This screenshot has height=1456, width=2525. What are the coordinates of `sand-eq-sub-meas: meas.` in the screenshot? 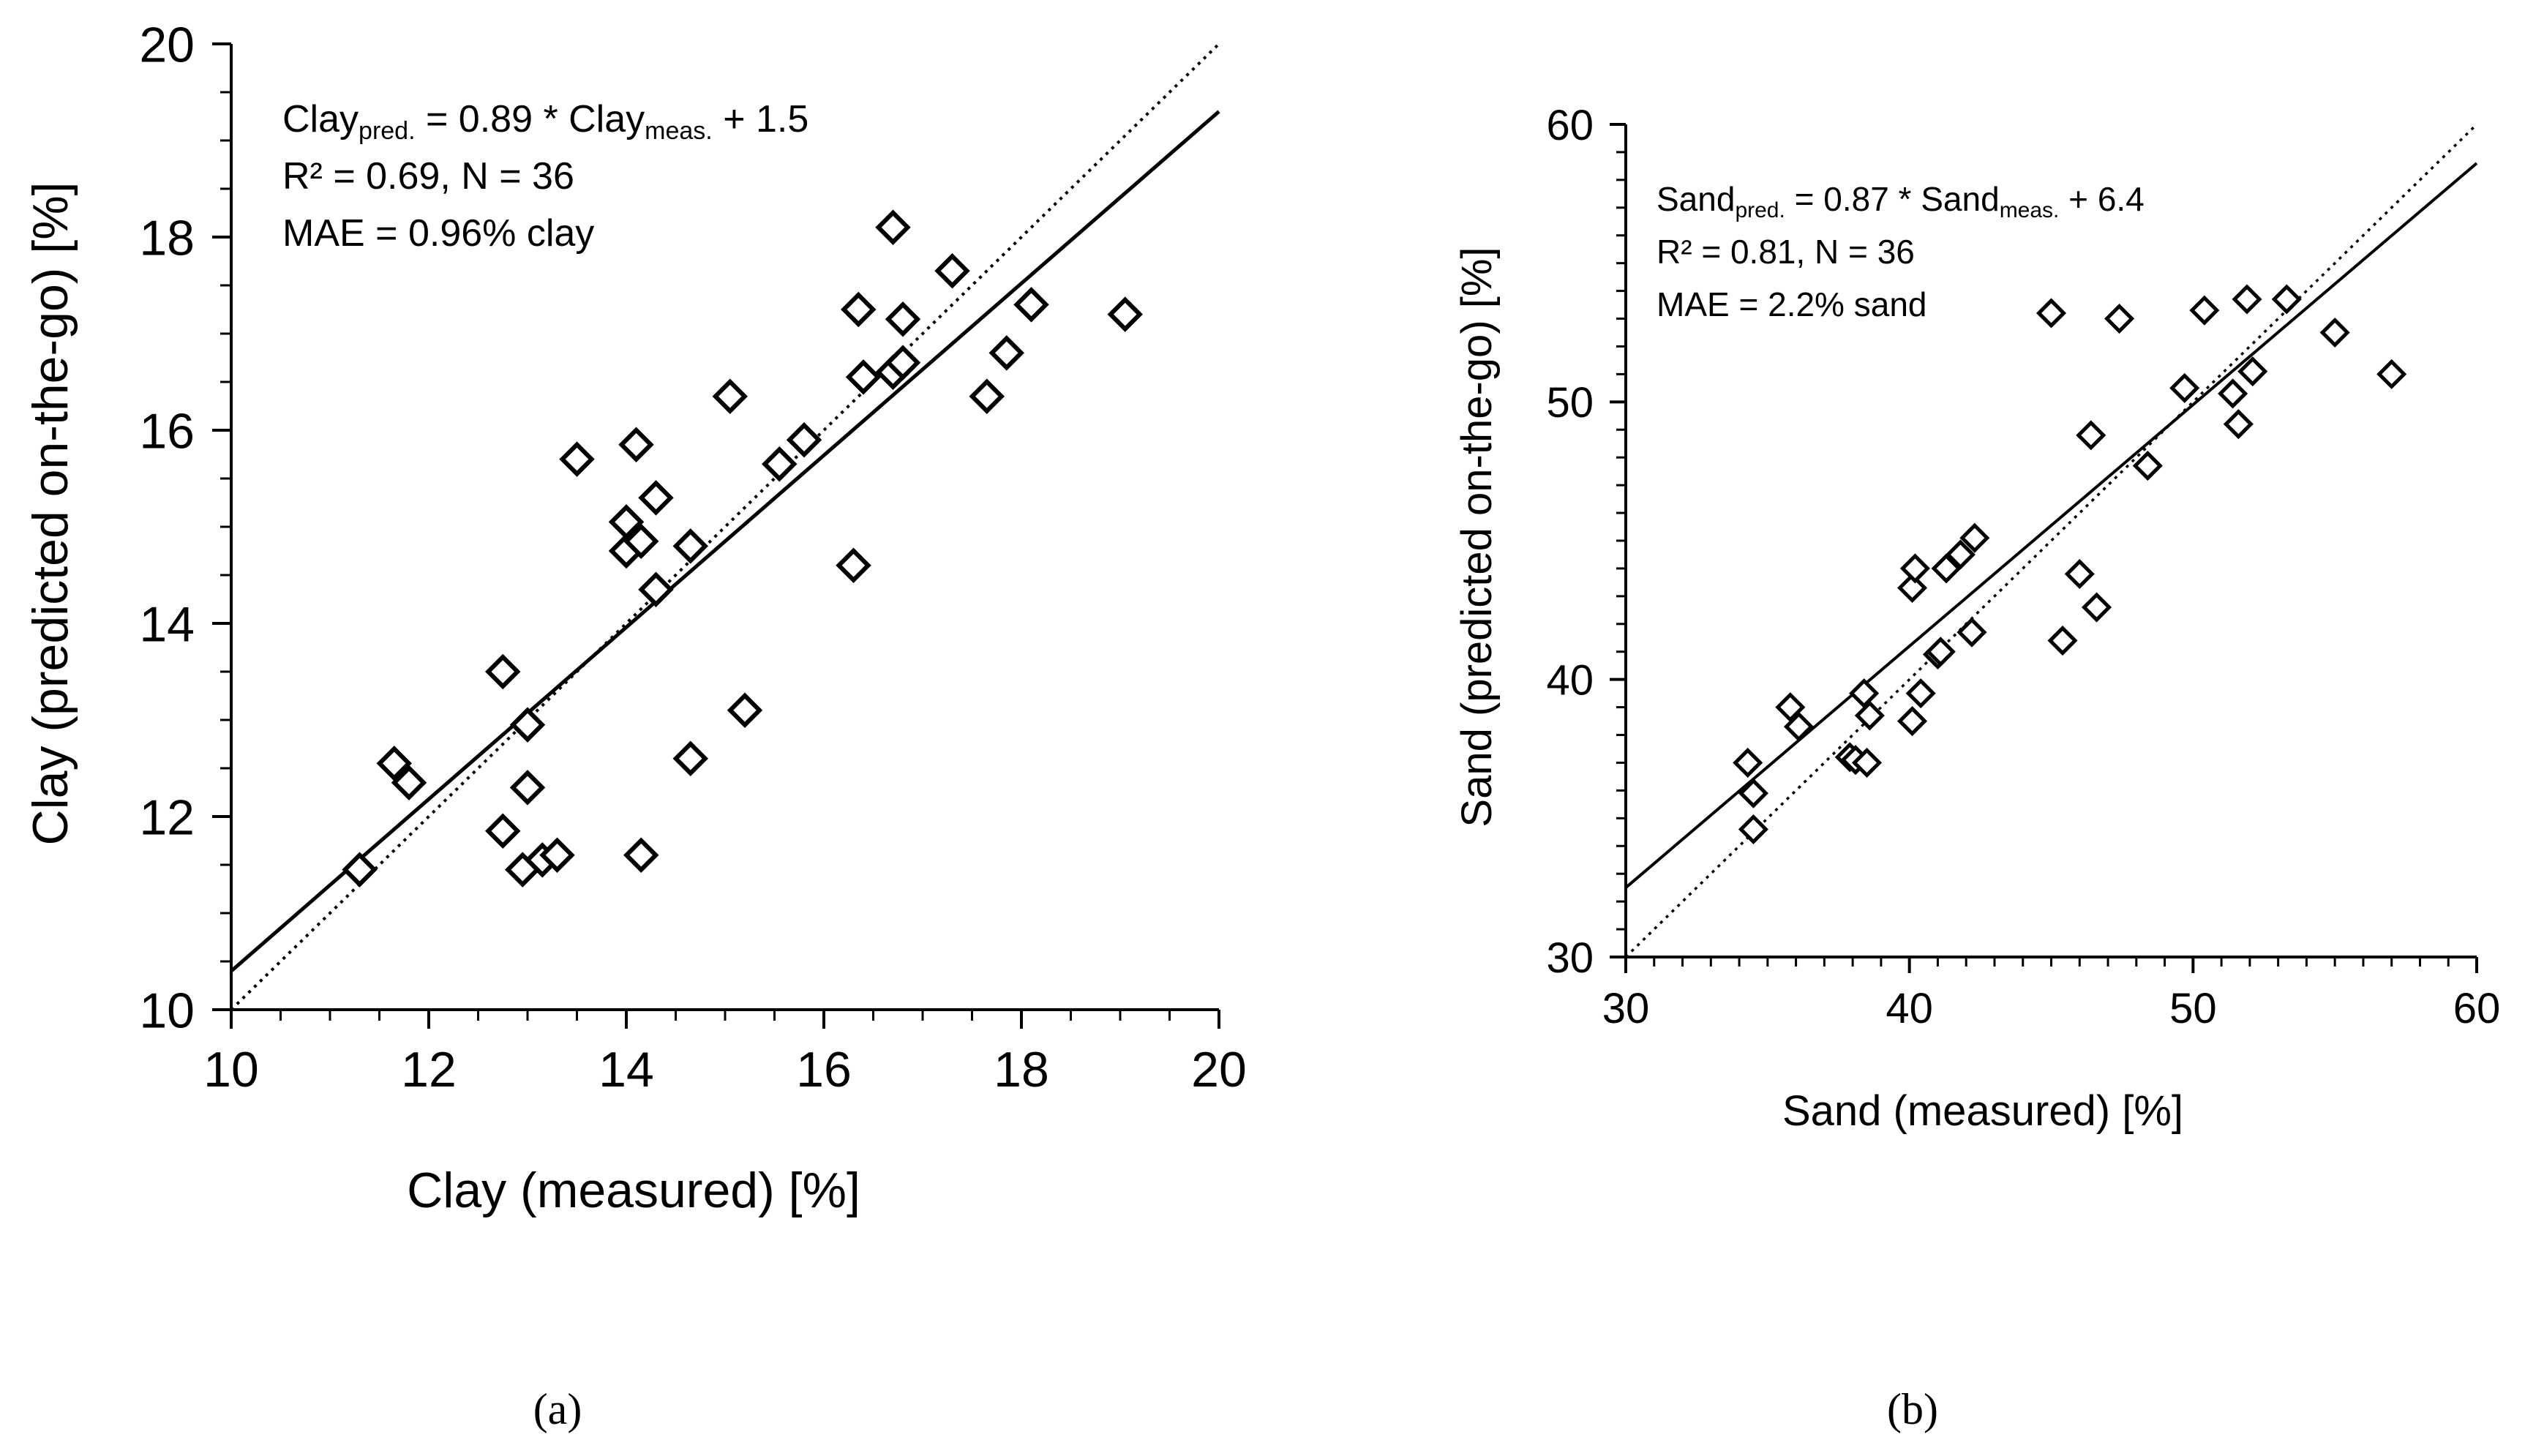 It's located at (2030, 210).